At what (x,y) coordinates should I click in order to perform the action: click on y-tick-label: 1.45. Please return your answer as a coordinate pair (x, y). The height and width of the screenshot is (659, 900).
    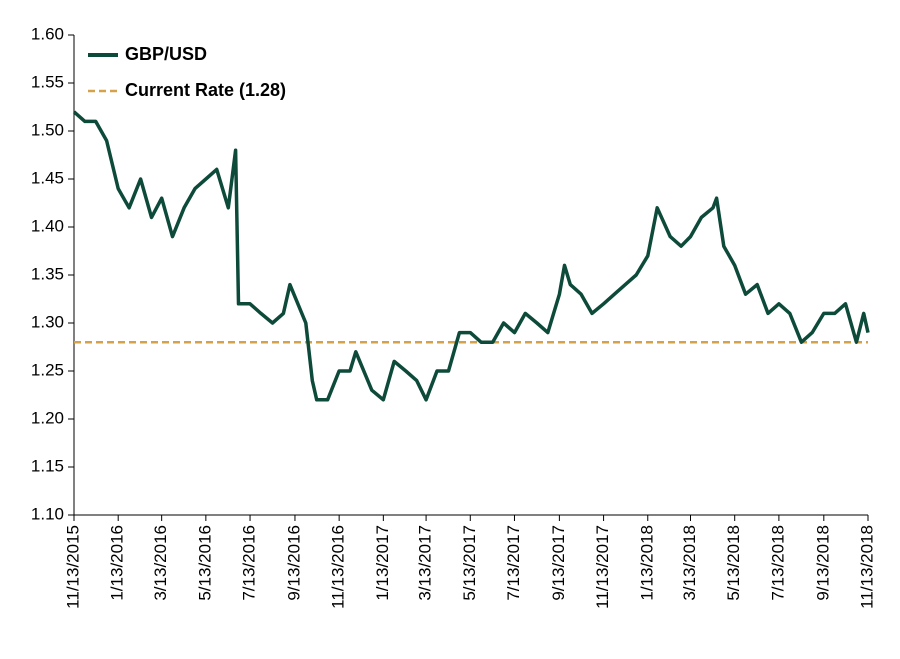
    Looking at the image, I should click on (47, 177).